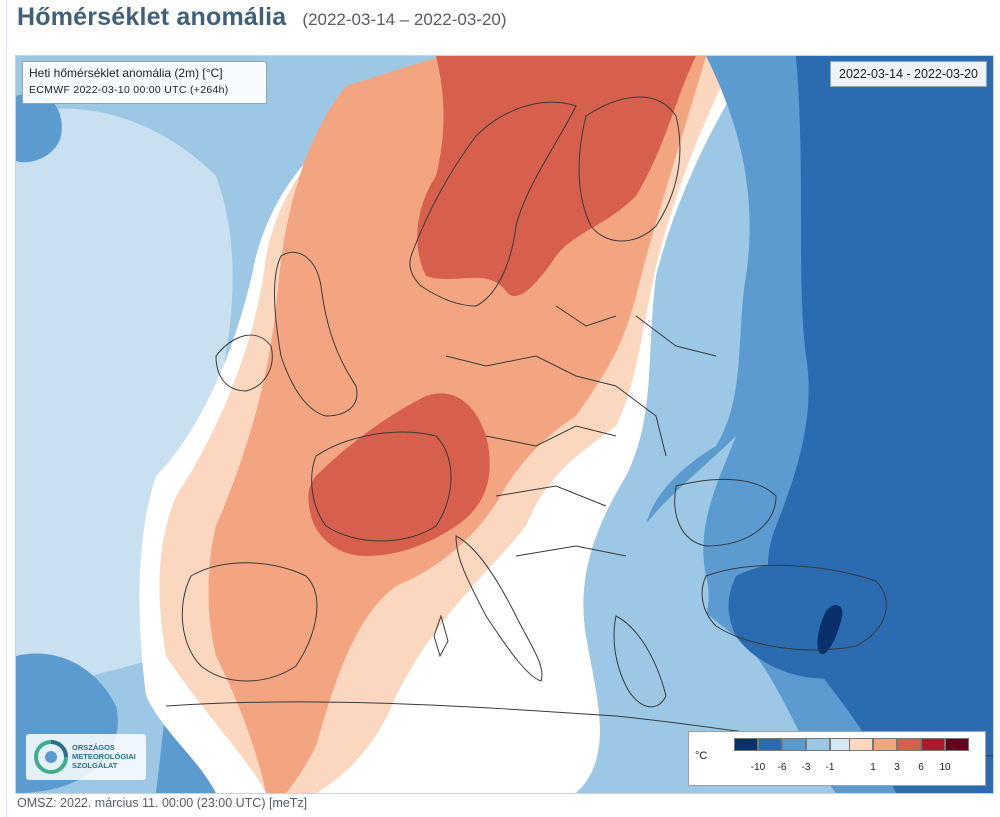 This screenshot has width=1000, height=817. Describe the element at coordinates (493, 204) in the screenshot. I see `scandinavia-outline` at that location.